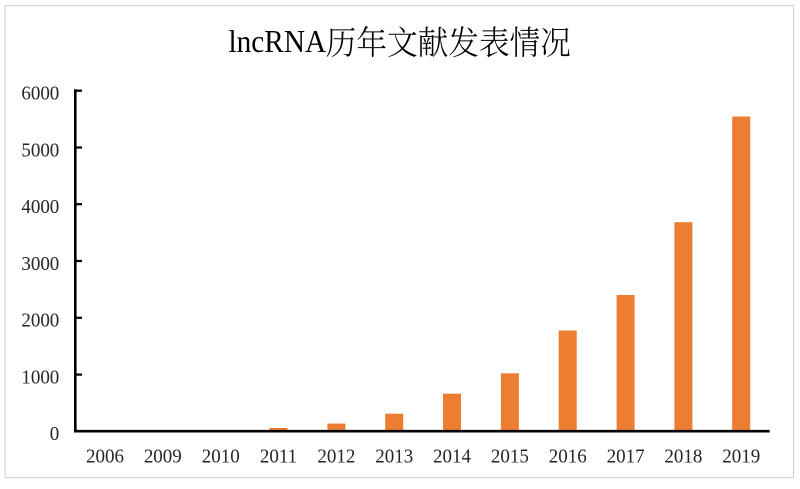 The height and width of the screenshot is (489, 800). What do you see at coordinates (568, 456) in the screenshot?
I see `svg-text: 2016` at bounding box center [568, 456].